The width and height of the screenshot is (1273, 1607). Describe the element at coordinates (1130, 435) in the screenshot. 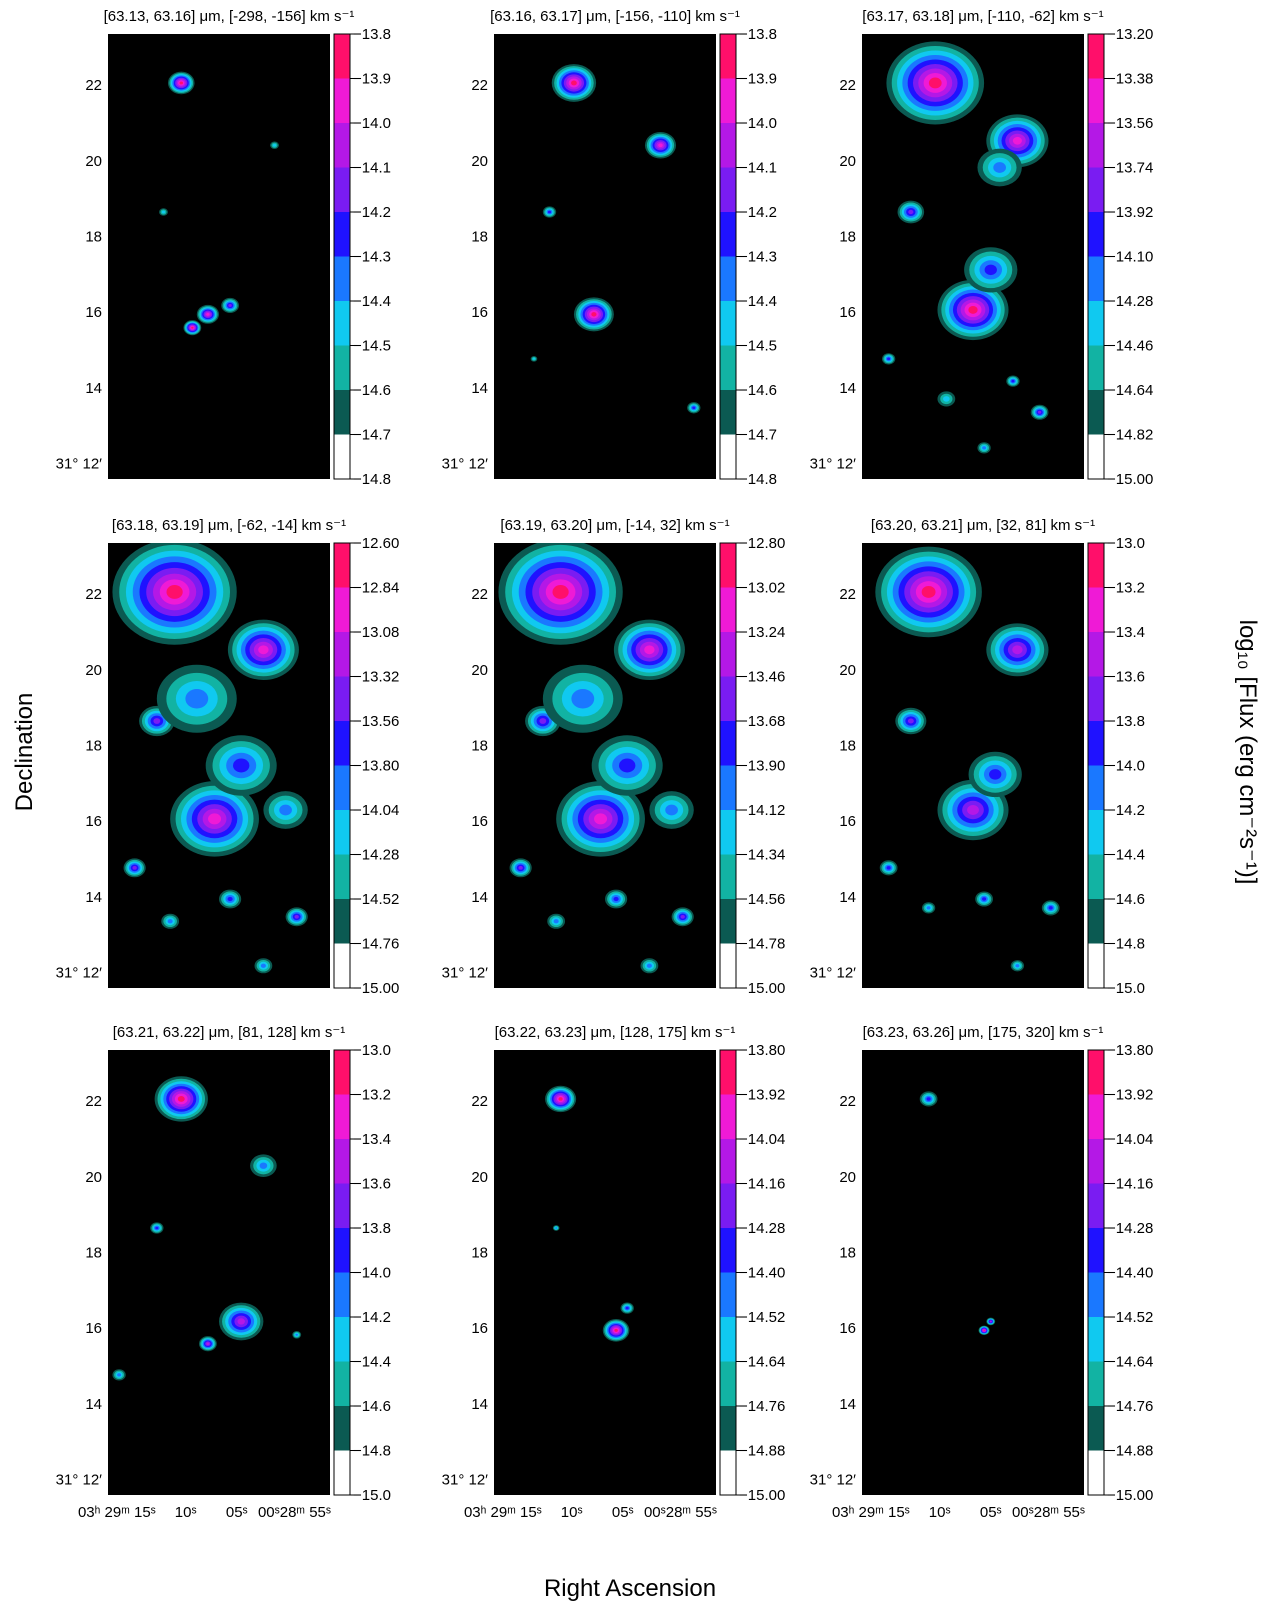

I see `colorbar-tick-label: −14.82` at that location.